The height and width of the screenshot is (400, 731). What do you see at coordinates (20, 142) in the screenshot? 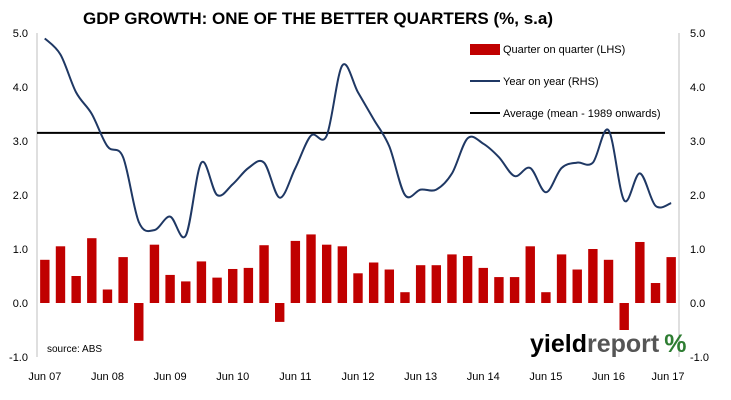
I see `left-tick-label: 3.0` at bounding box center [20, 142].